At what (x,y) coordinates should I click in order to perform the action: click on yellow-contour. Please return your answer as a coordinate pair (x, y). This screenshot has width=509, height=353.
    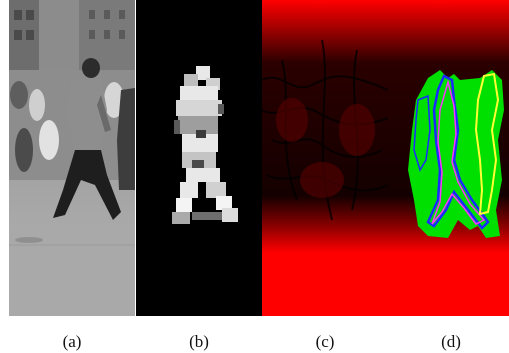
    Looking at the image, I should click on (487, 144).